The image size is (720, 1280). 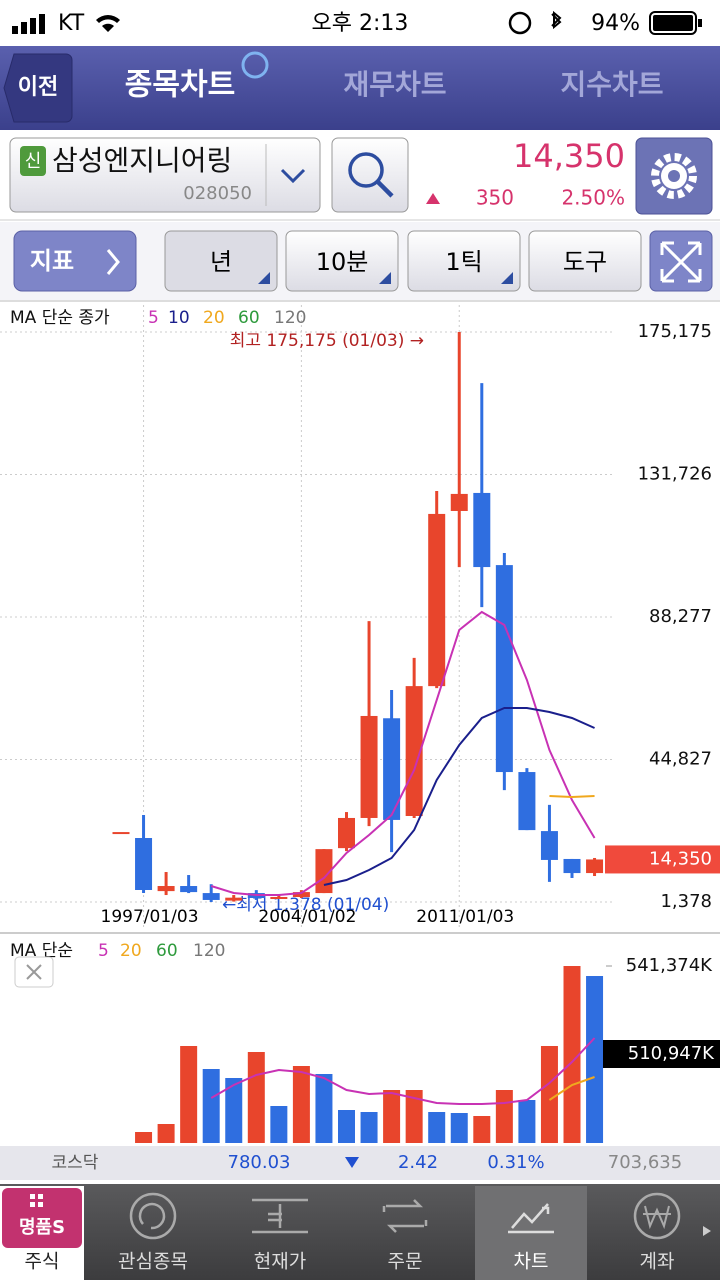 I want to click on interval-label: 10분, so click(x=342, y=262).